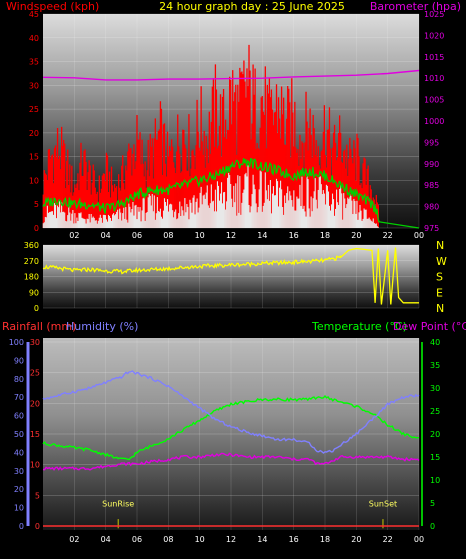 The height and width of the screenshot is (559, 466). Describe the element at coordinates (294, 235) in the screenshot. I see `wind-x-tick-label: 16` at that location.